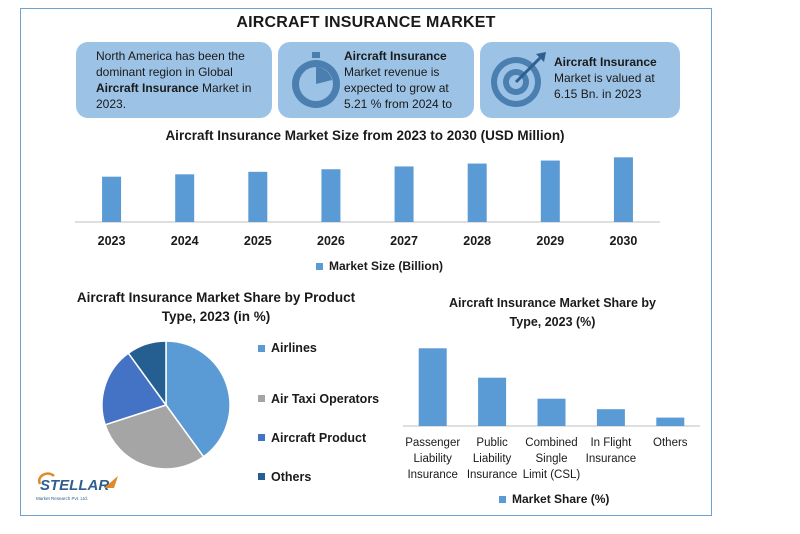 This screenshot has height=534, width=800. Describe the element at coordinates (518, 79) in the screenshot. I see `target-icon` at that location.